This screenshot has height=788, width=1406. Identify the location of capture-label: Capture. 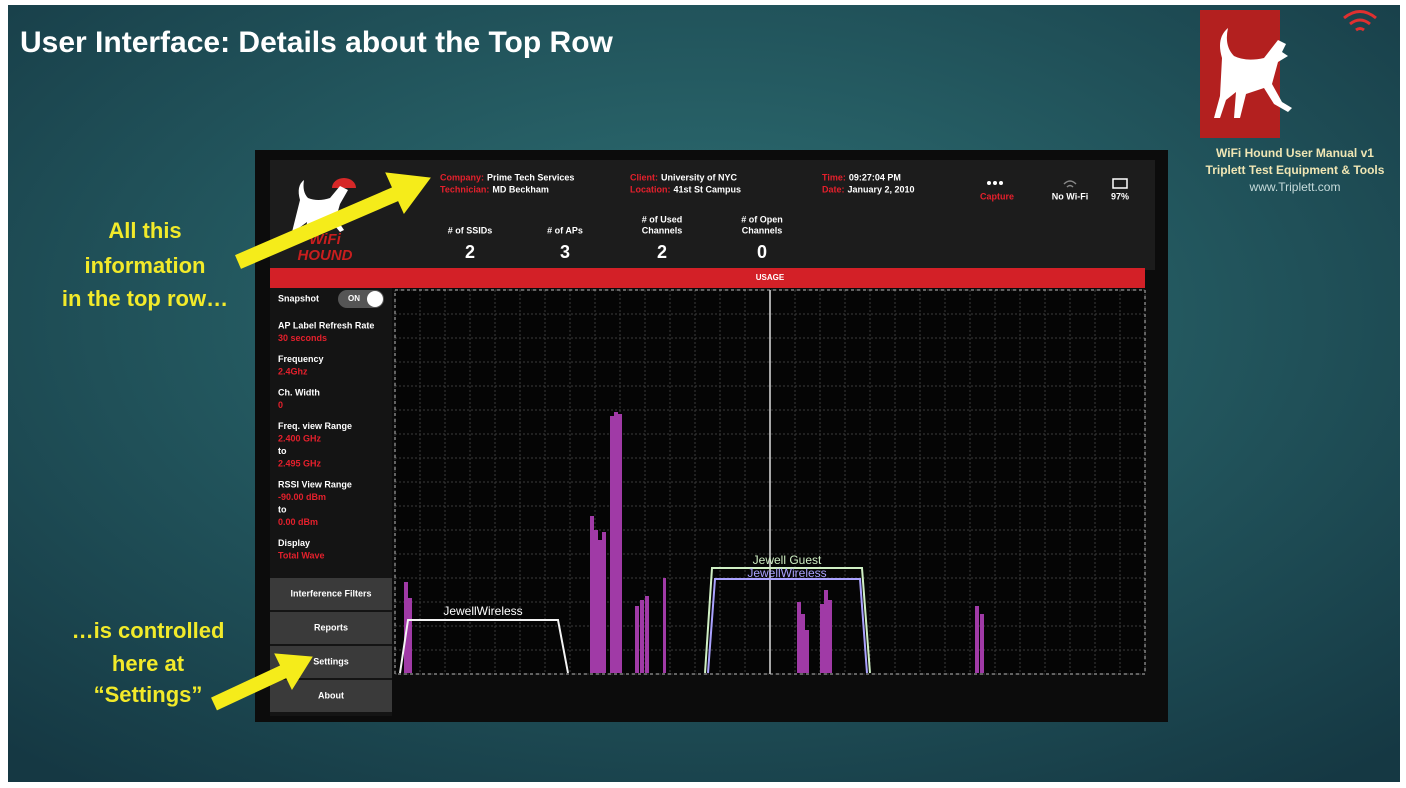
(997, 196).